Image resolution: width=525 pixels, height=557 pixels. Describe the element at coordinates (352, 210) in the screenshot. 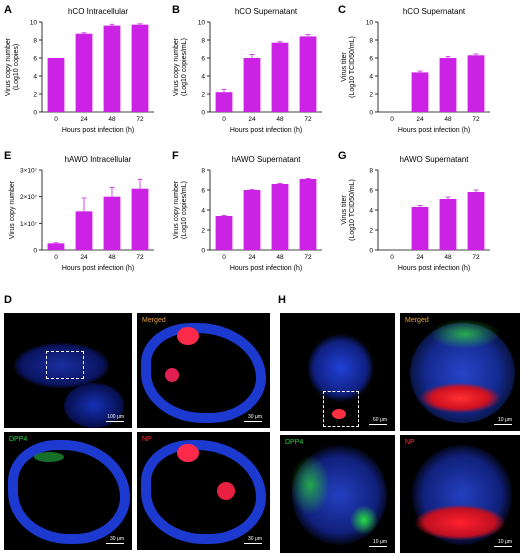

I see `y-axis-label: (Log10 TCID50/mL)` at that location.